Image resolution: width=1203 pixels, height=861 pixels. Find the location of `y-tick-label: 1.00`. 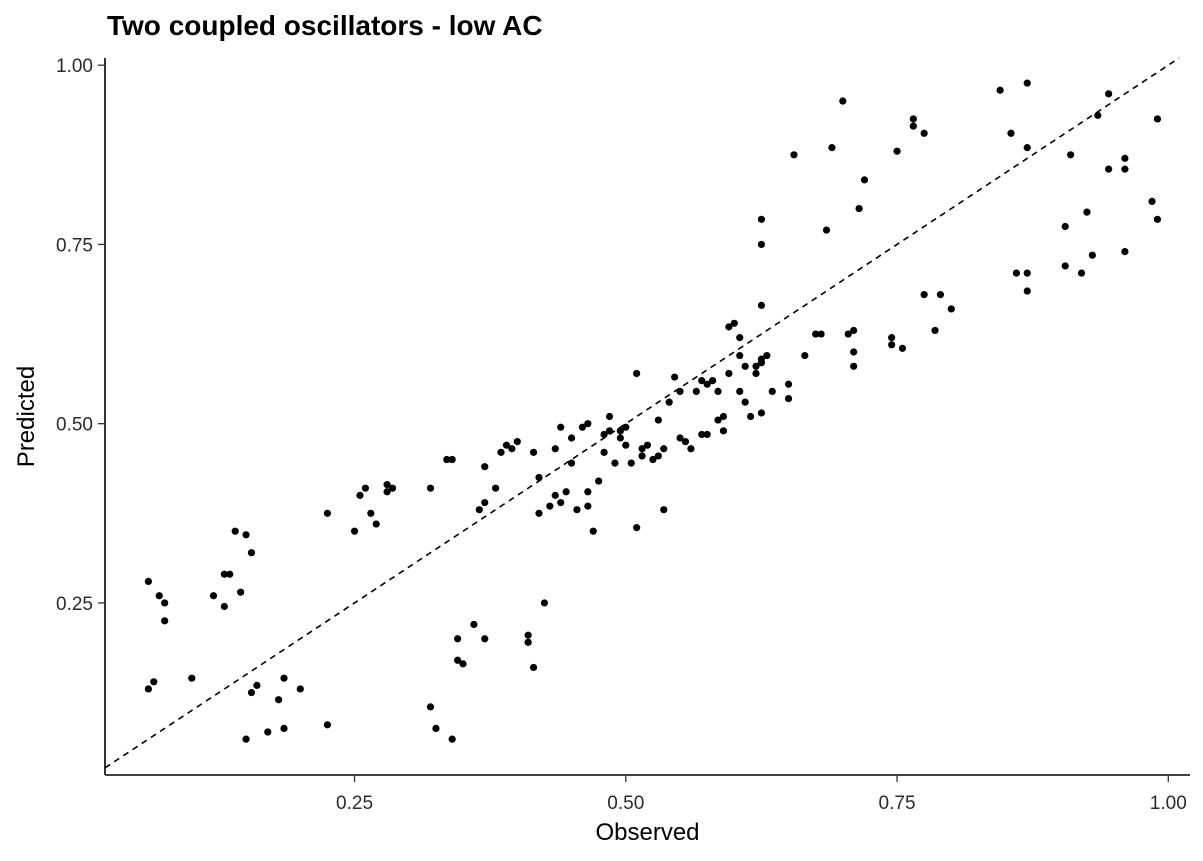

y-tick-label: 1.00 is located at coordinates (74, 66).